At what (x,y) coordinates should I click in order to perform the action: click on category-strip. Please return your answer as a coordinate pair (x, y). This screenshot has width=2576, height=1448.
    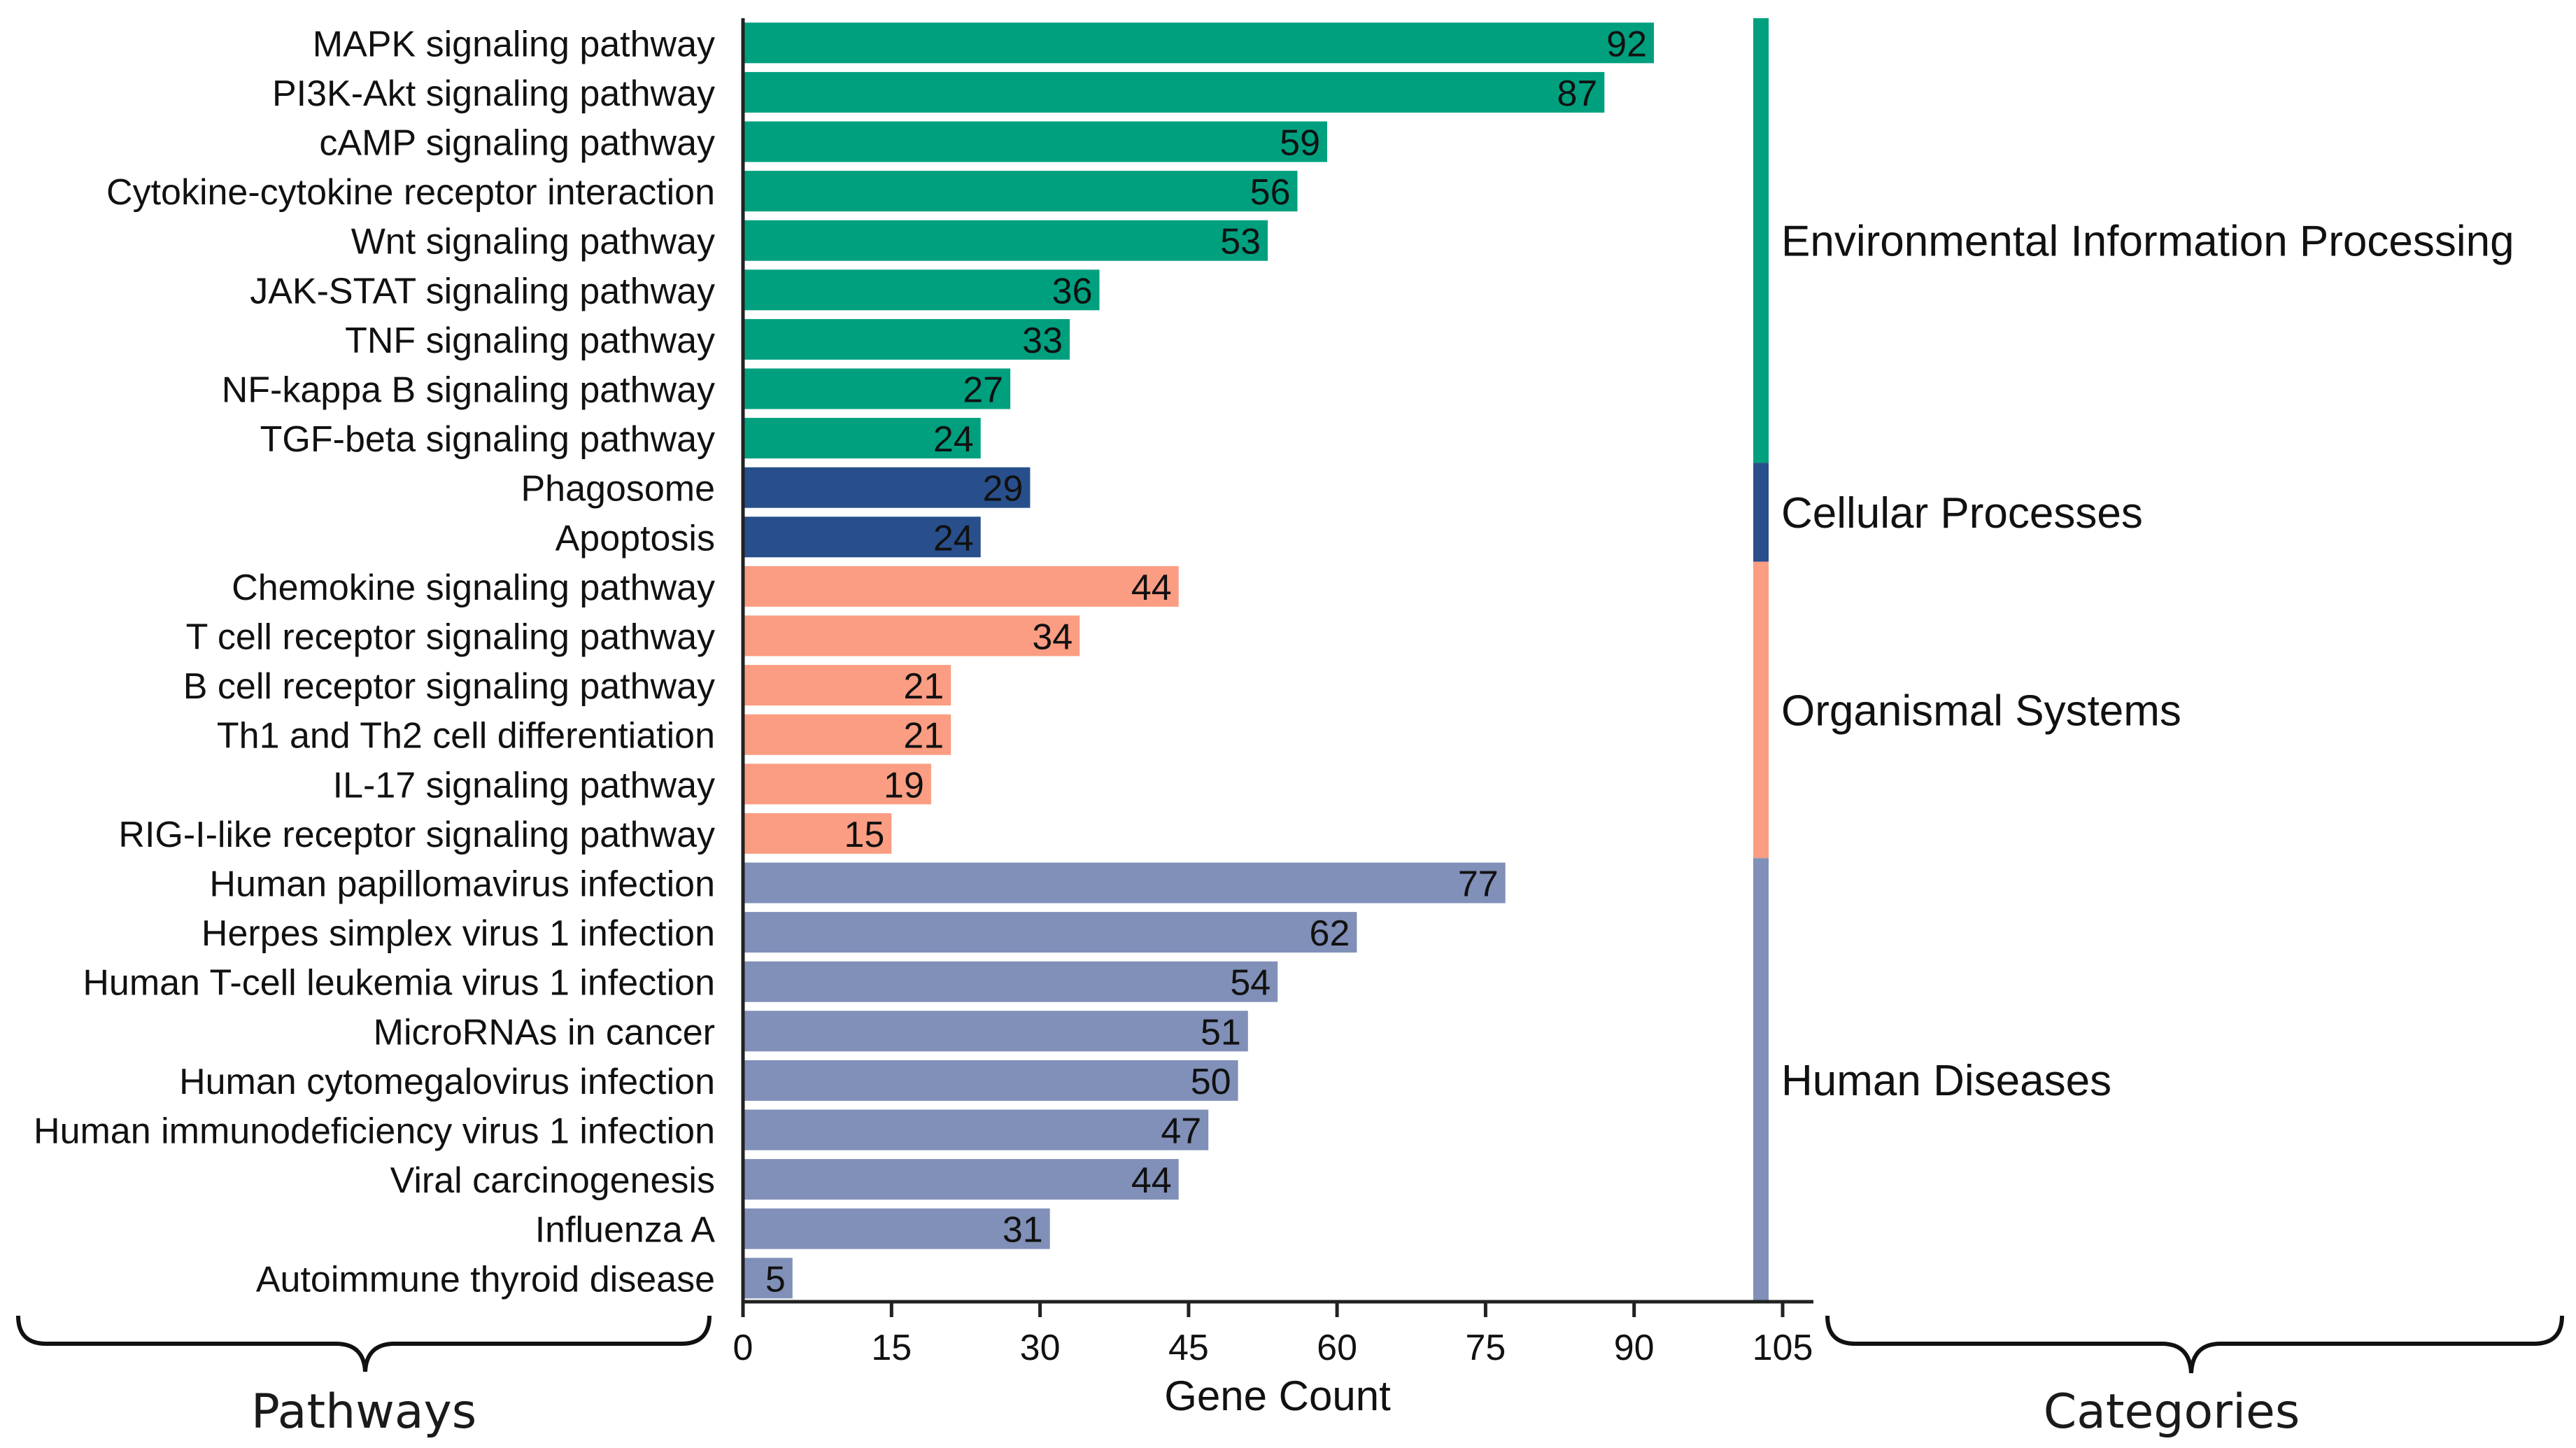
    Looking at the image, I should click on (1761, 660).